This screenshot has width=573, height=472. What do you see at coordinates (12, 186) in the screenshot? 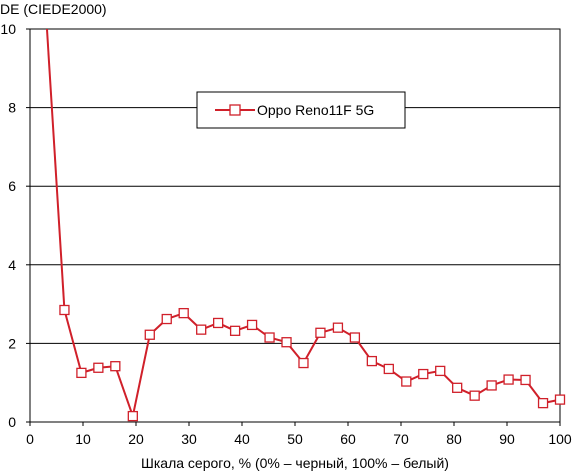
I see `y-tick-label: 6` at bounding box center [12, 186].